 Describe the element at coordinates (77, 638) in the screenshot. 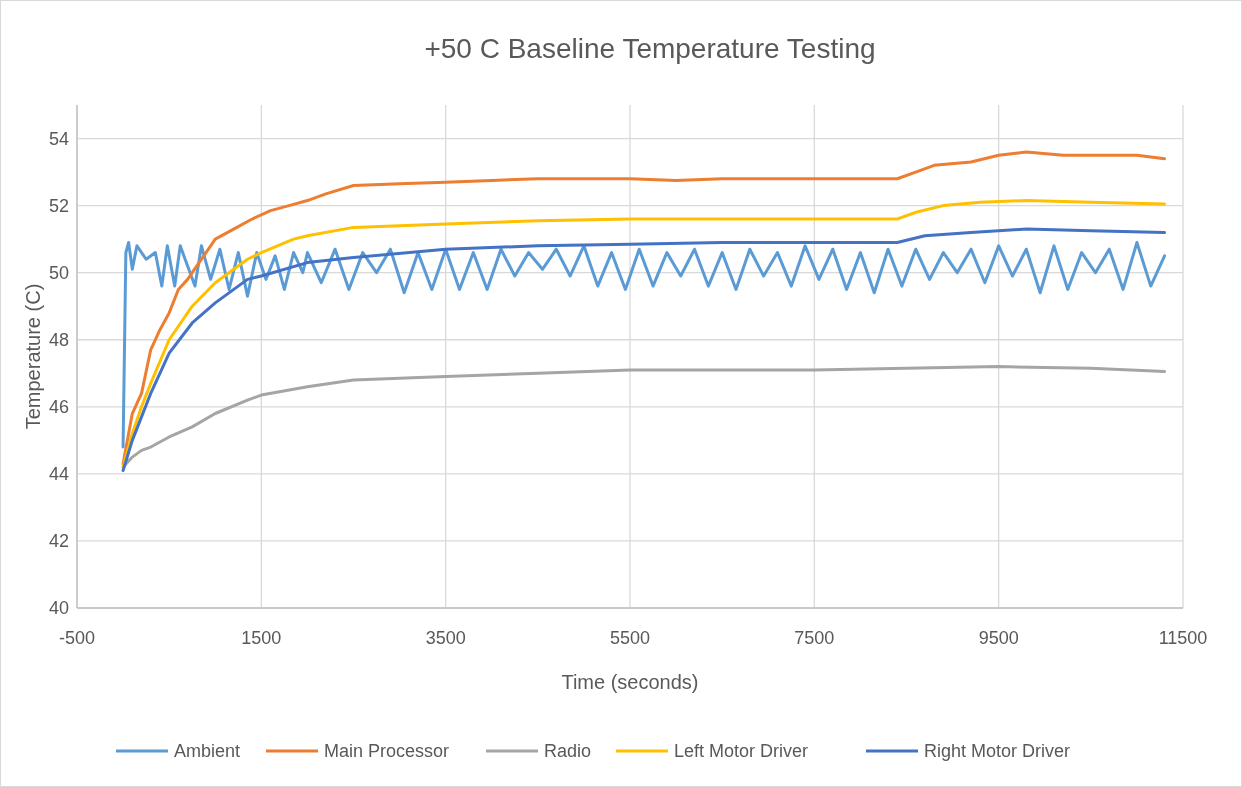

I see `x-tick-label: -500` at that location.